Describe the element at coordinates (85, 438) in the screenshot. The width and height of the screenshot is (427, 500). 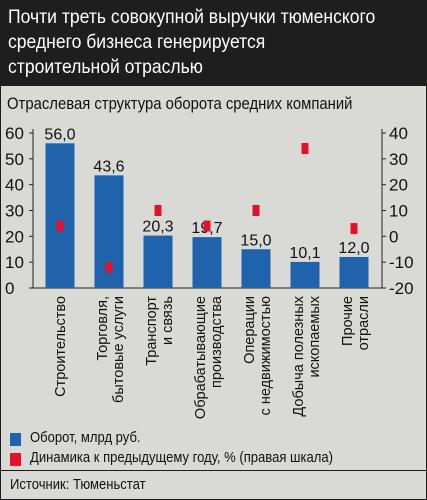
I see `legend-label-turnover: Оборот, млрд руб.` at that location.